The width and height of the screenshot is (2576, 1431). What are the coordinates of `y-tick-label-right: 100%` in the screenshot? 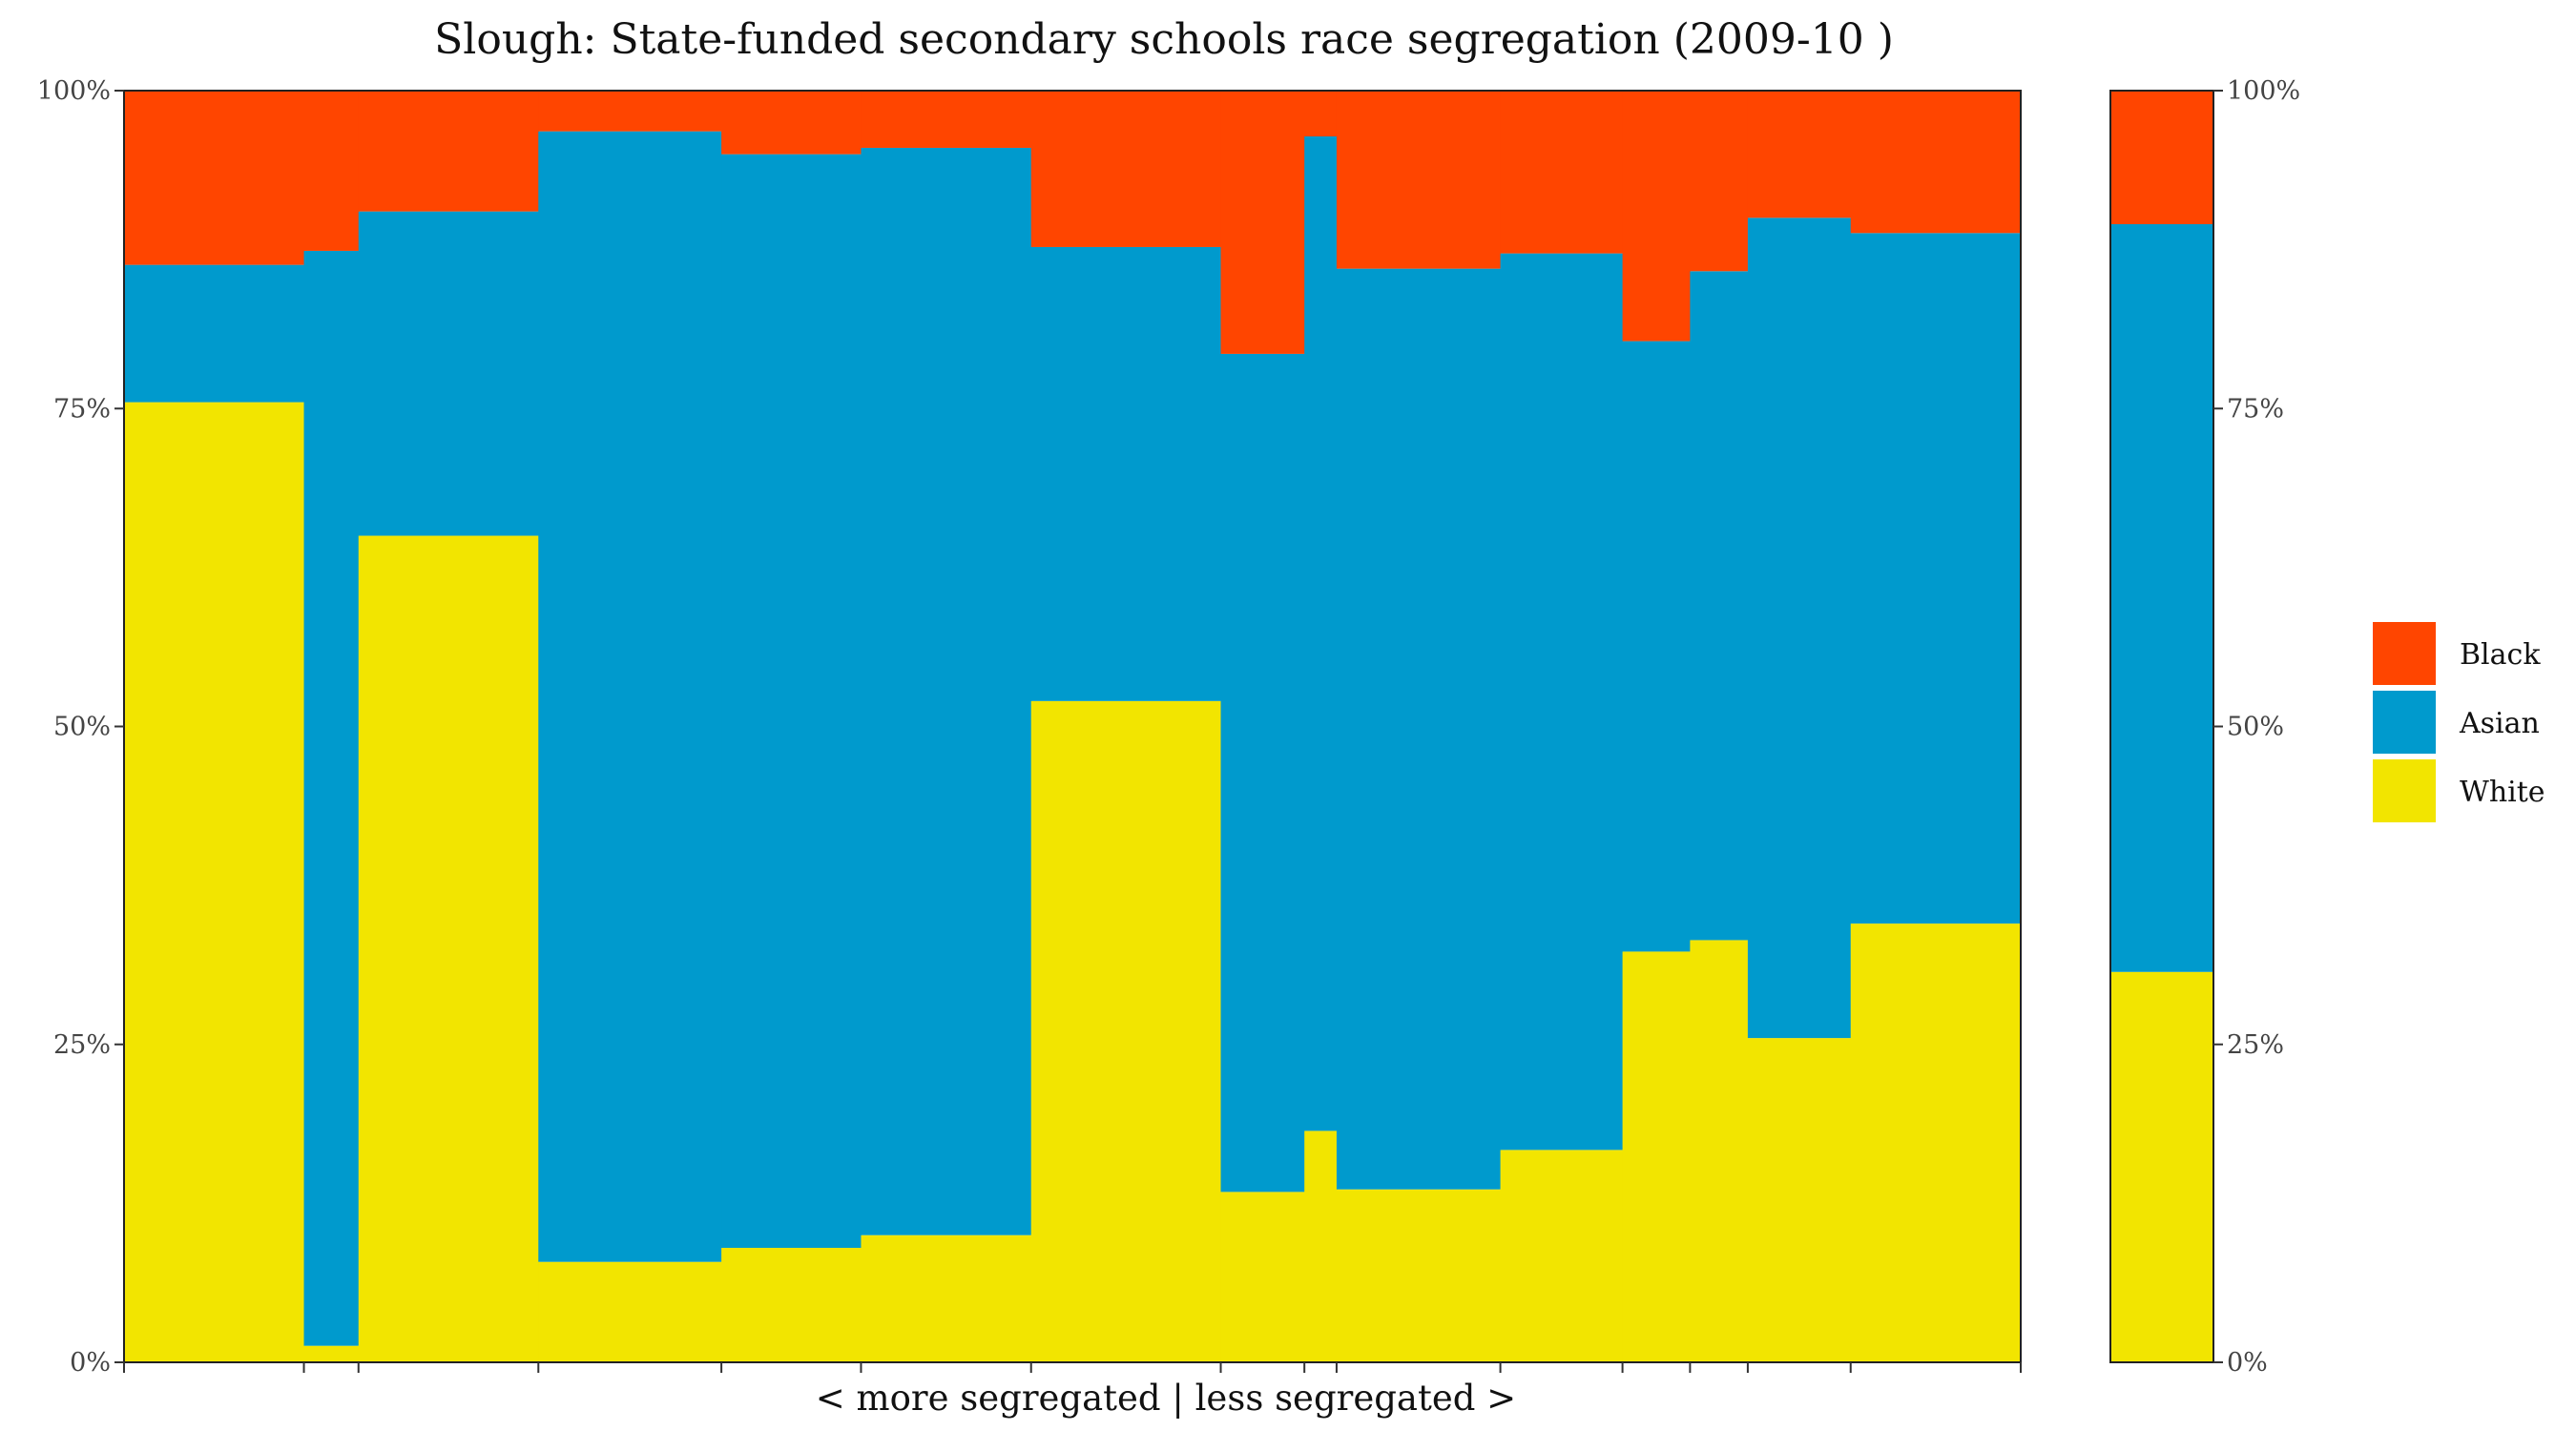 It's located at (2263, 91).